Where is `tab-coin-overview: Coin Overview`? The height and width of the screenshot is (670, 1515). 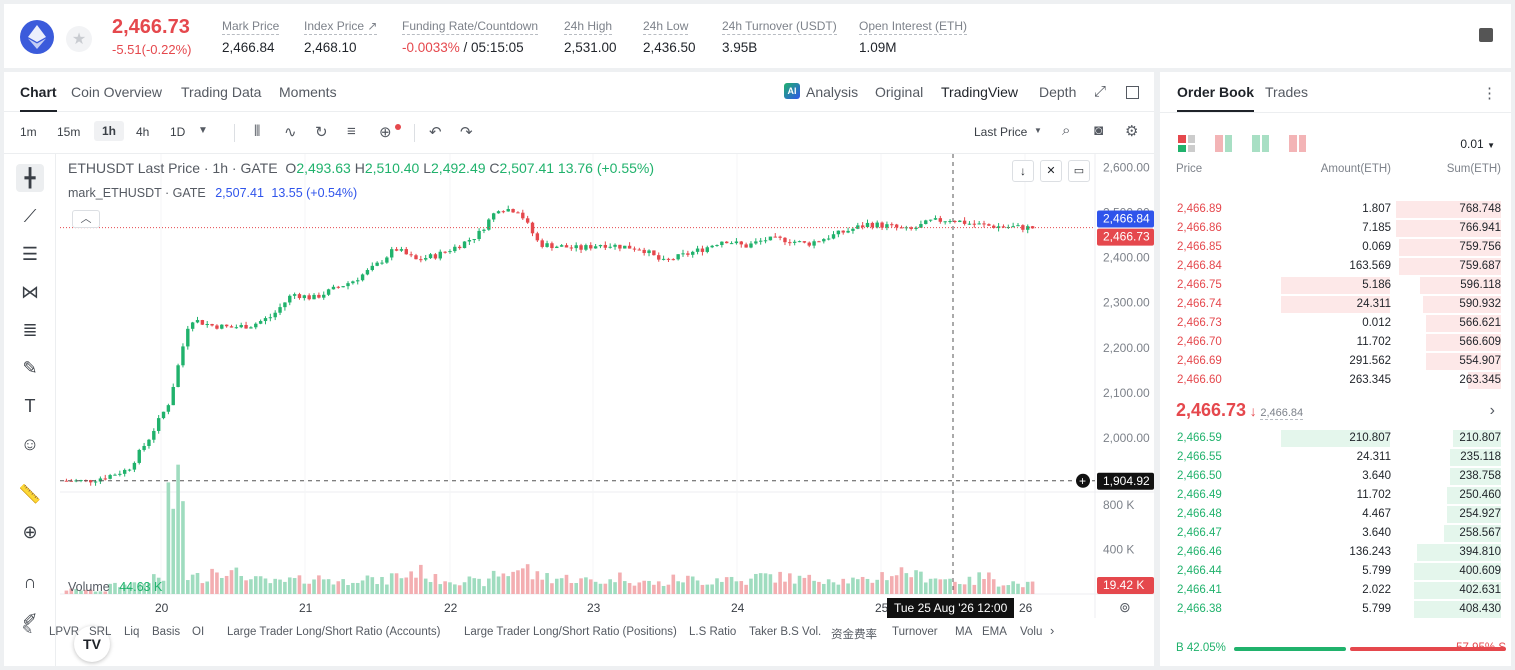 tab-coin-overview: Coin Overview is located at coordinates (117, 92).